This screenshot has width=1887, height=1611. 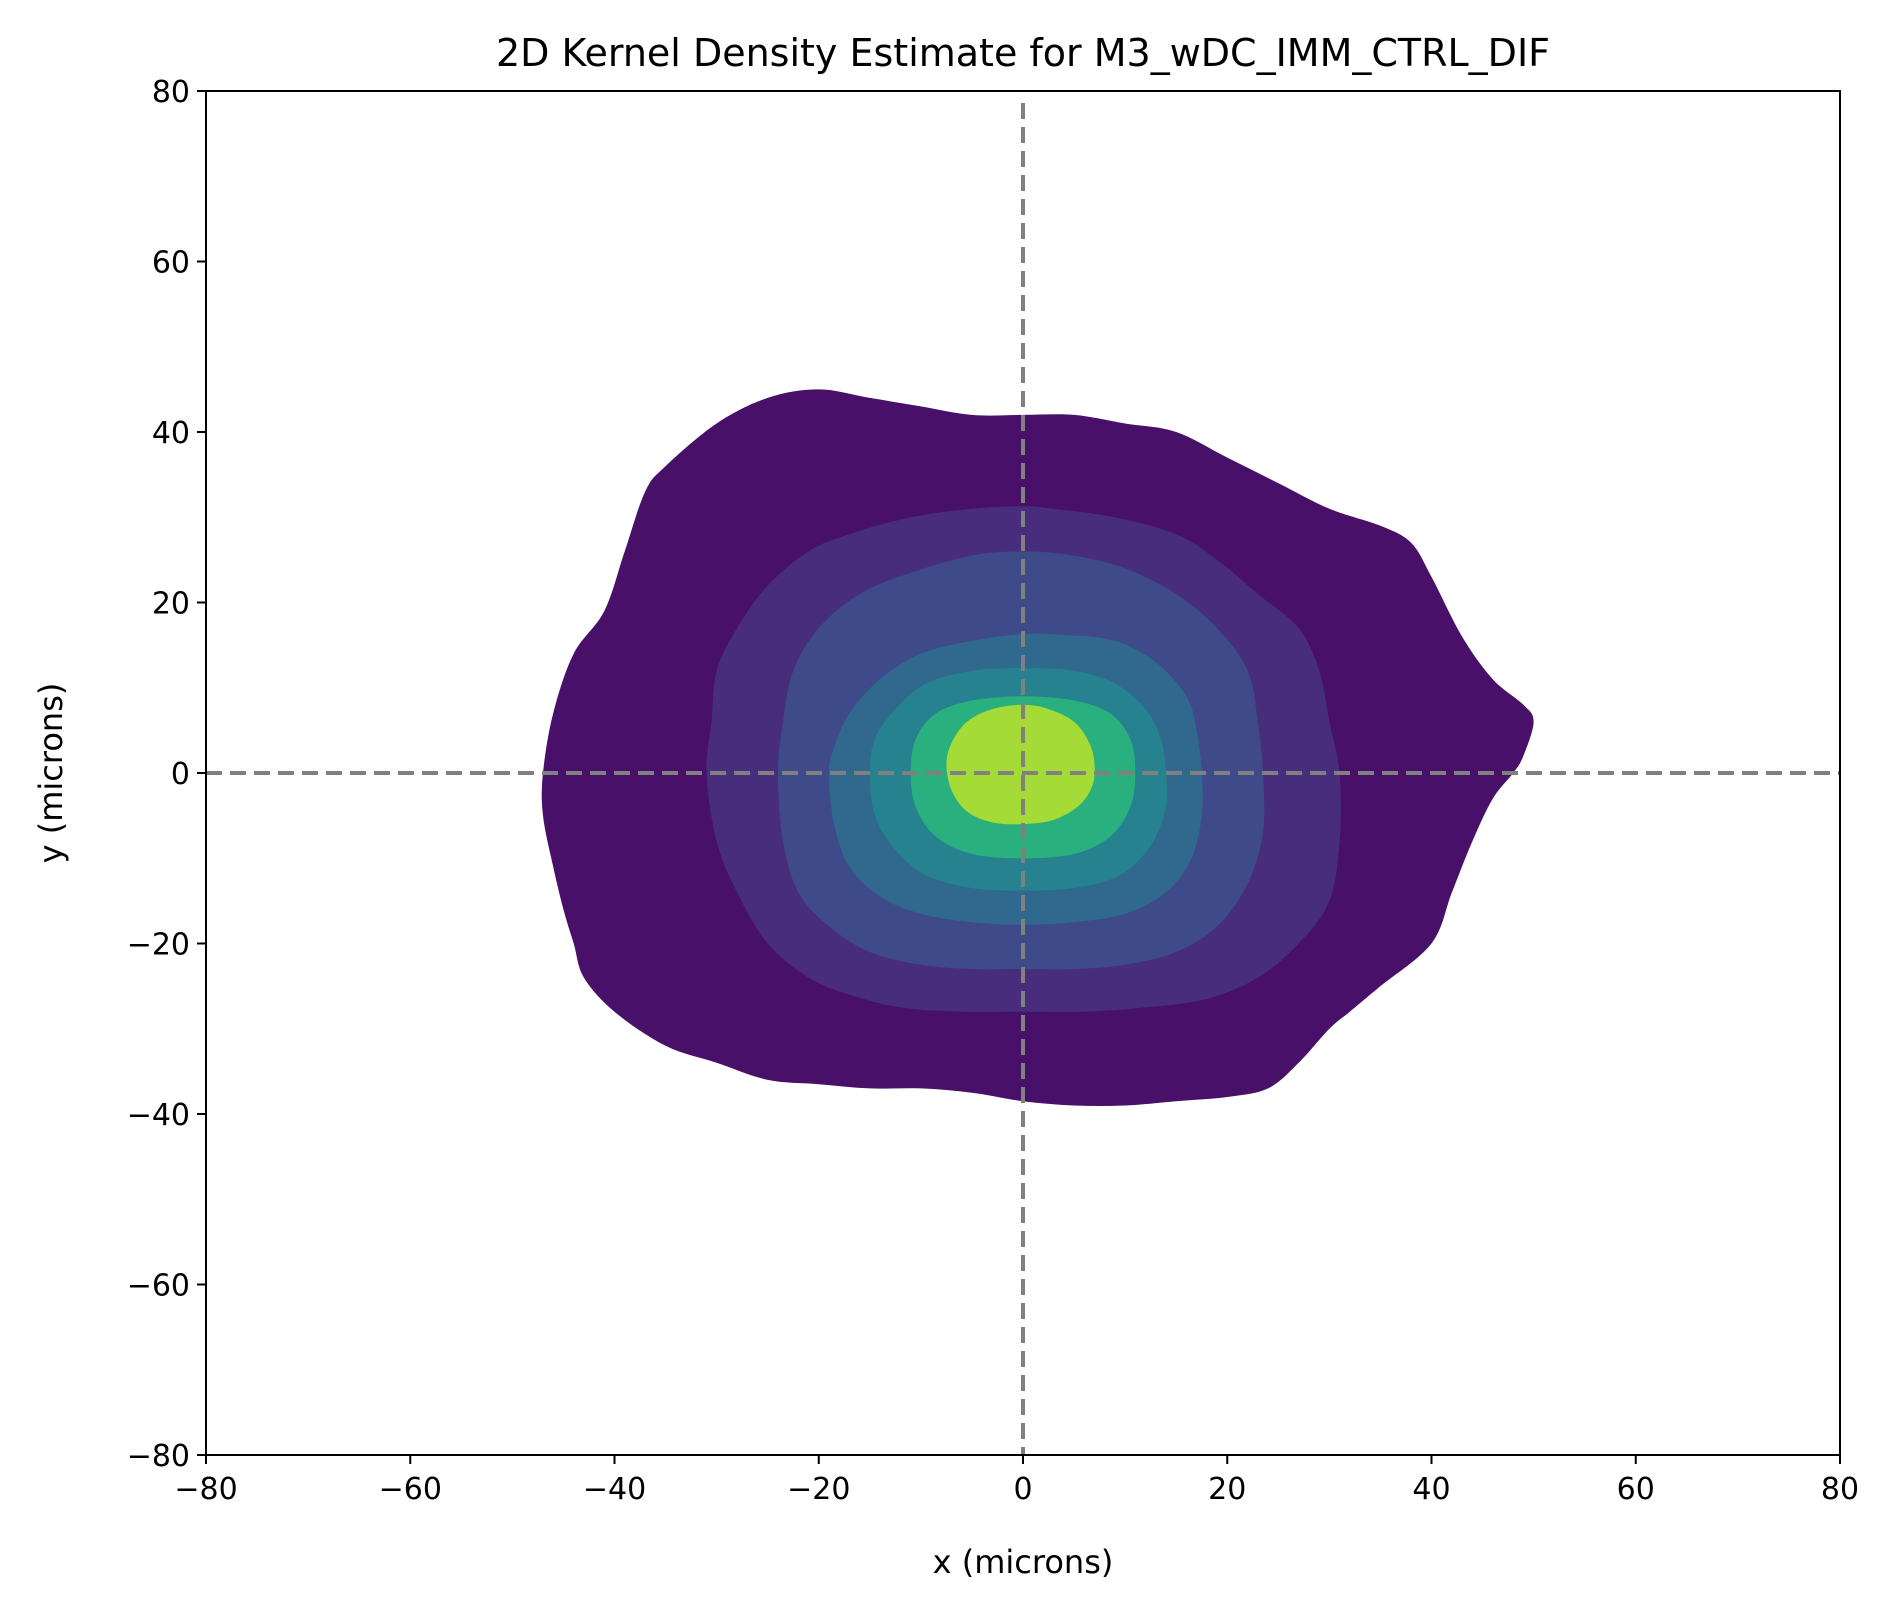 I want to click on y-tick-label: 20, so click(x=171, y=604).